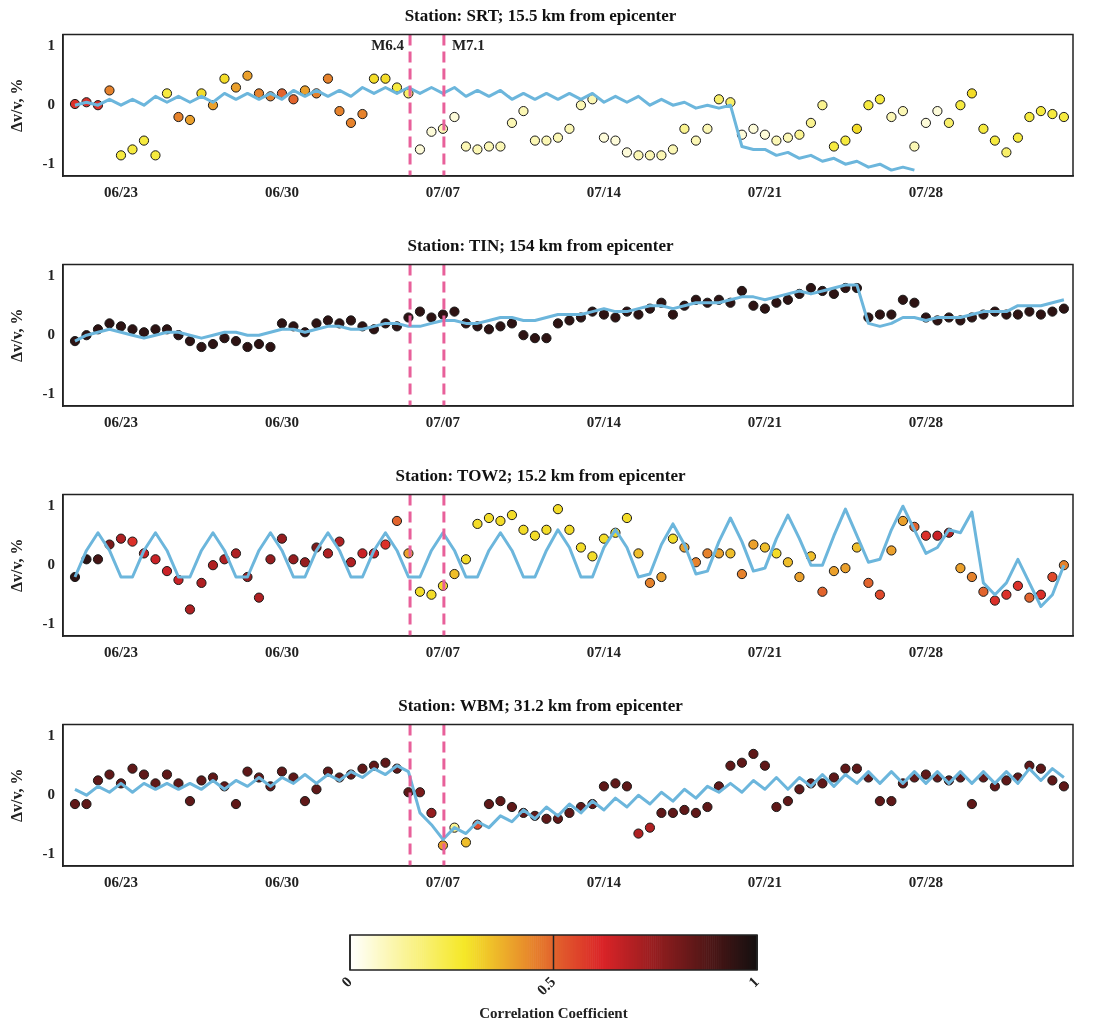 The image size is (1099, 1030). I want to click on chart-title: Station: WBM; 31.2 km from epicenter, so click(541, 705).